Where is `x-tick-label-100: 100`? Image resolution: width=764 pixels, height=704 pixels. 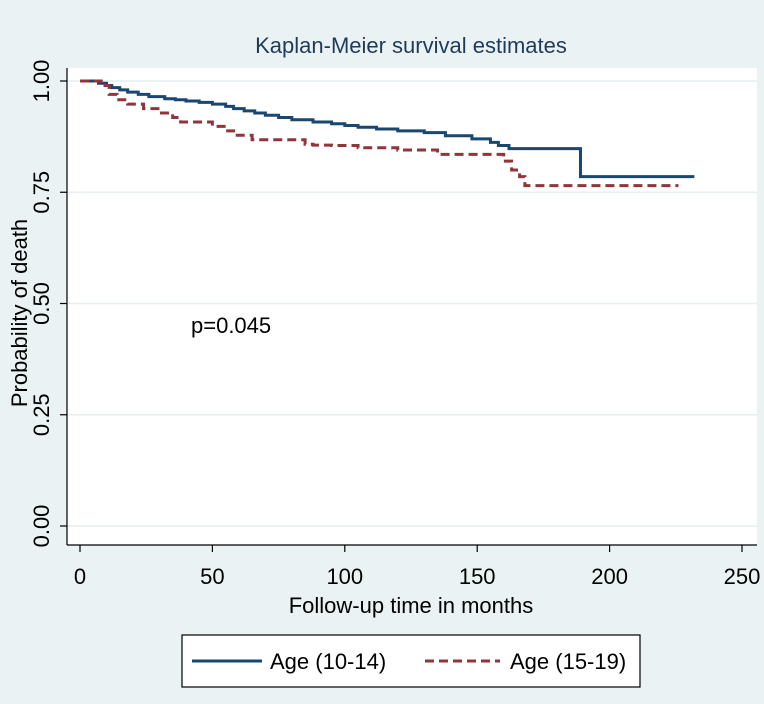 x-tick-label-100: 100 is located at coordinates (344, 576).